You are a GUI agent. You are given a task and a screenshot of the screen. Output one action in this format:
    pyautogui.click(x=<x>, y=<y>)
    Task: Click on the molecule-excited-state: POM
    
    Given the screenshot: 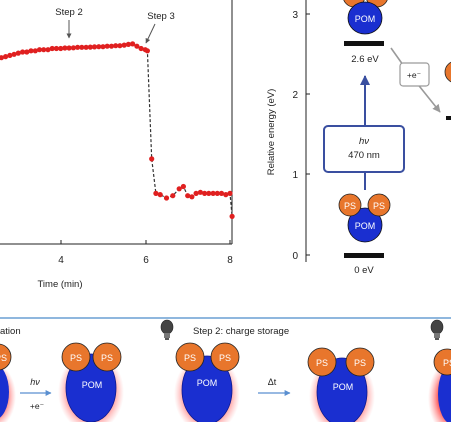 What is the action you would take?
    pyautogui.click(x=365, y=17)
    